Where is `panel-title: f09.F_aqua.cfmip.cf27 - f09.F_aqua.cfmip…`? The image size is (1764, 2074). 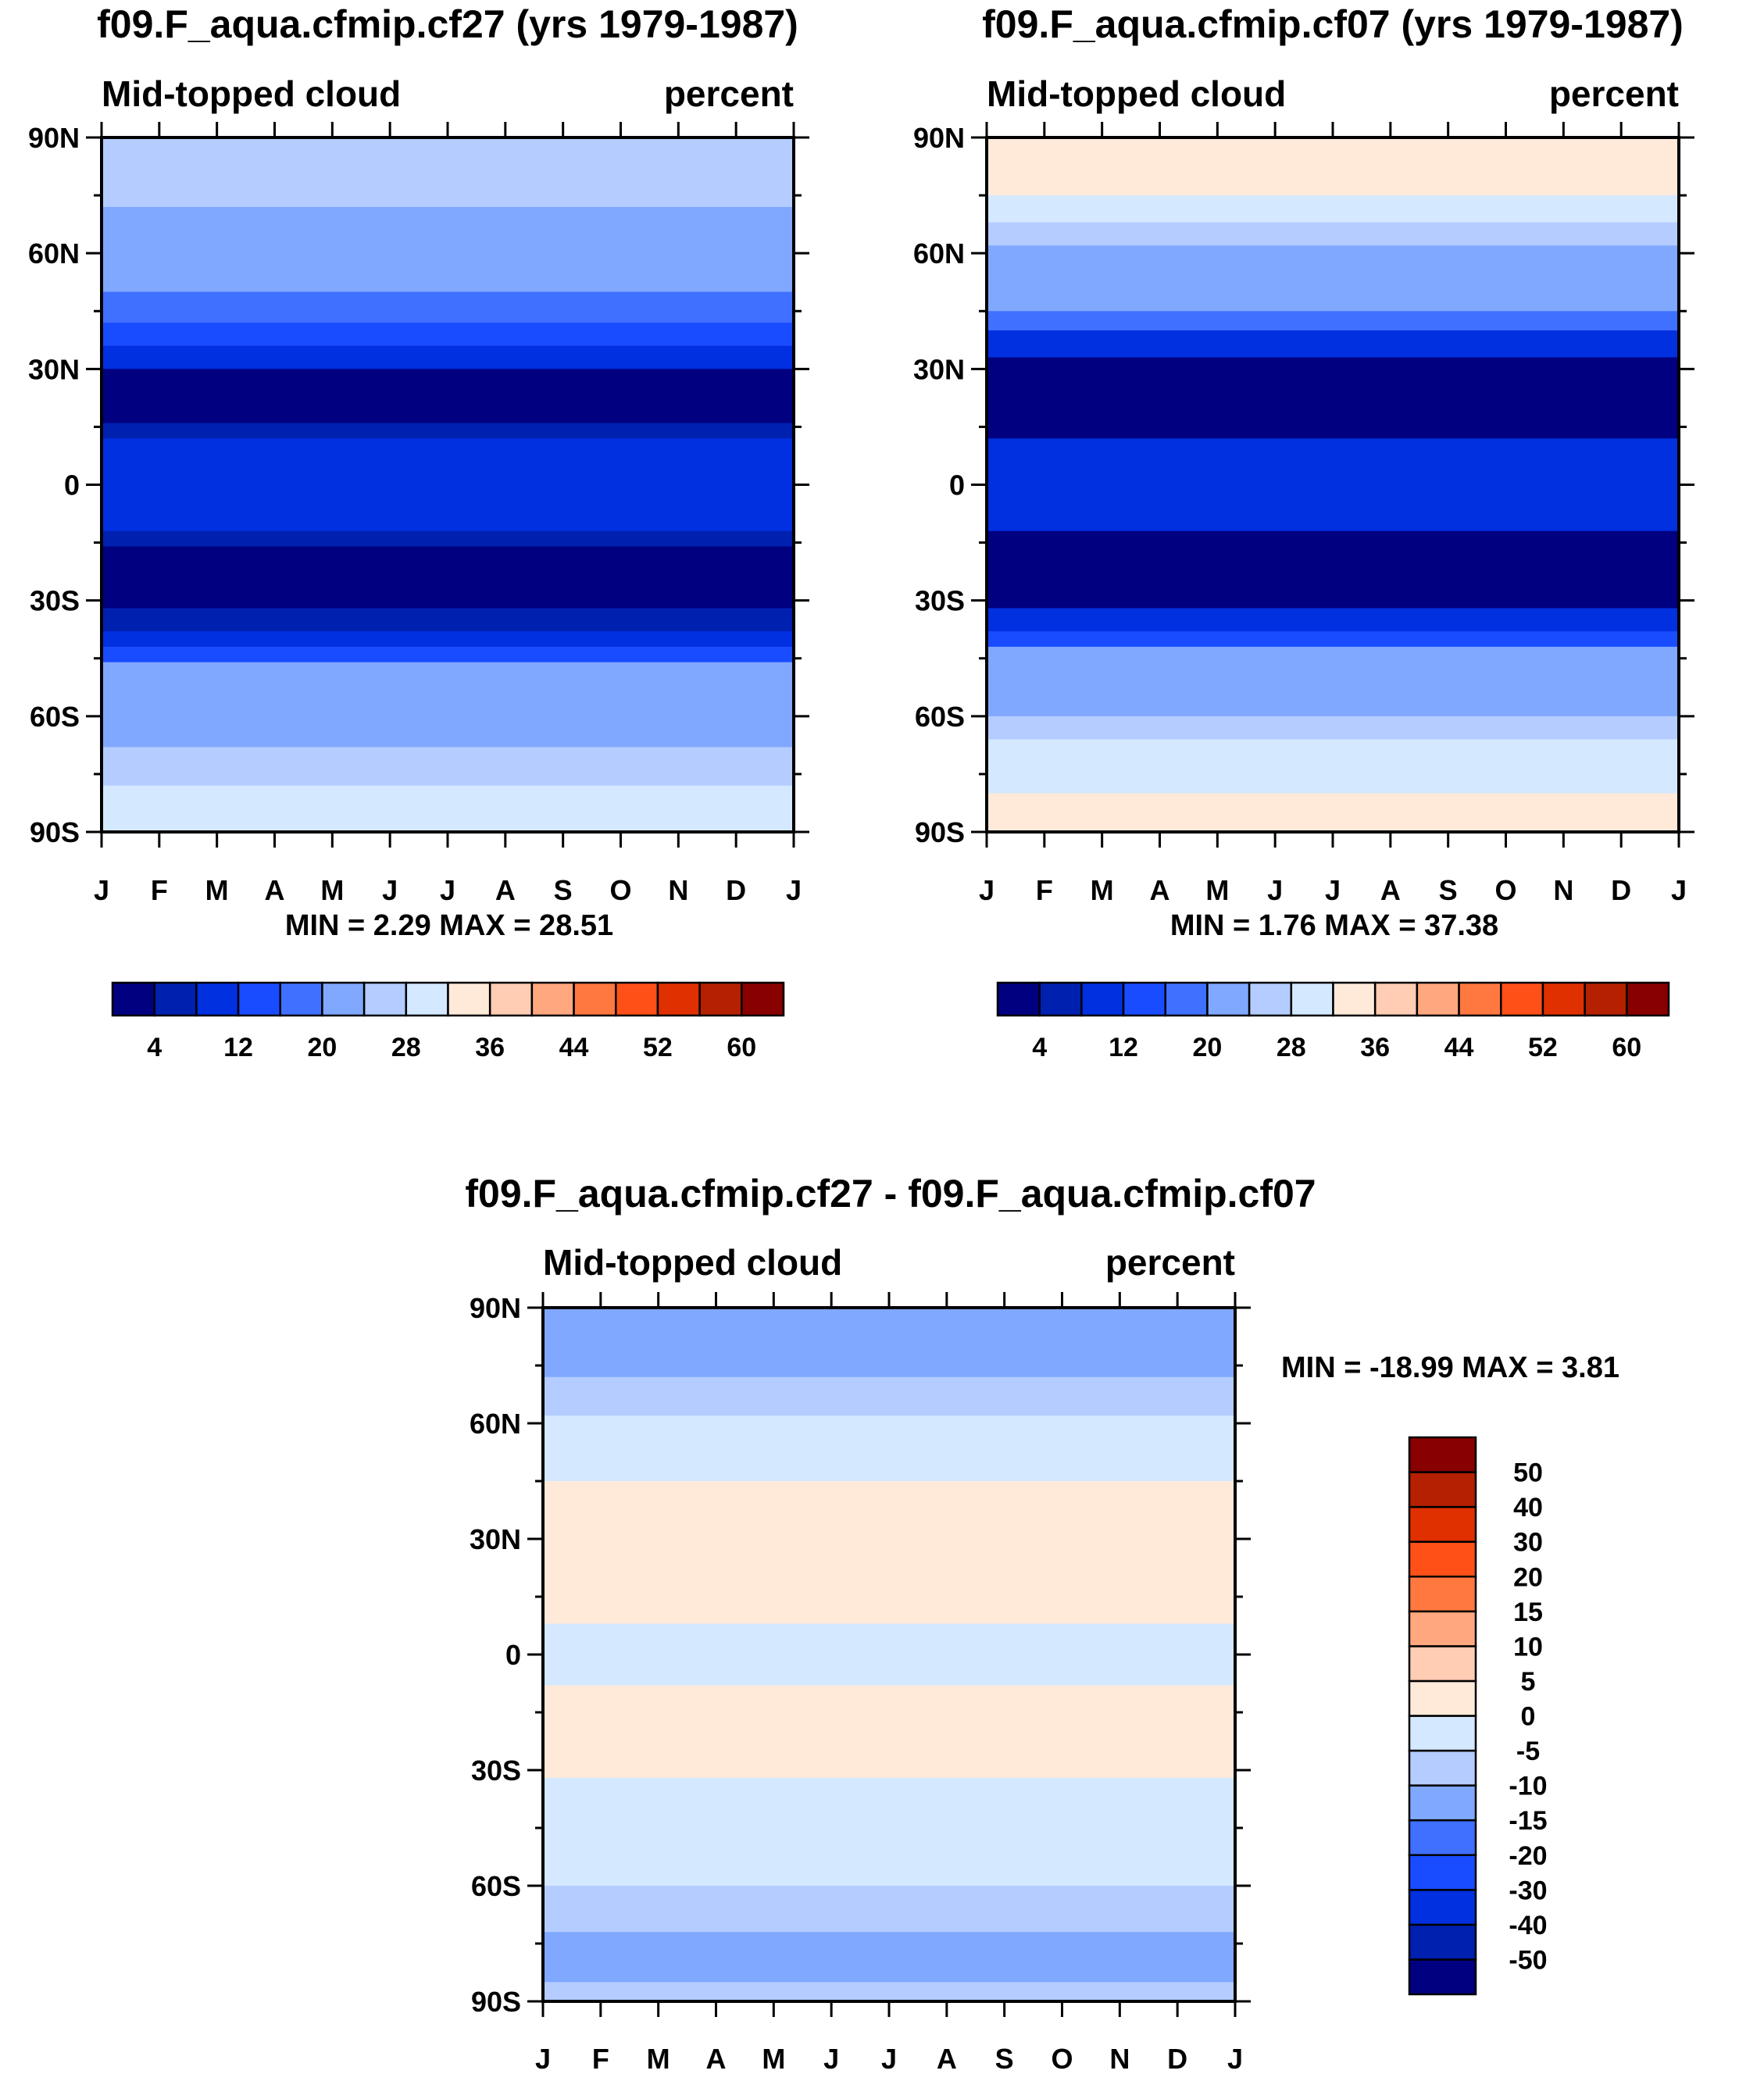
panel-title: f09.F_aqua.cfmip.cf27 - f09.F_aqua.cfmip… is located at coordinates (891, 1193).